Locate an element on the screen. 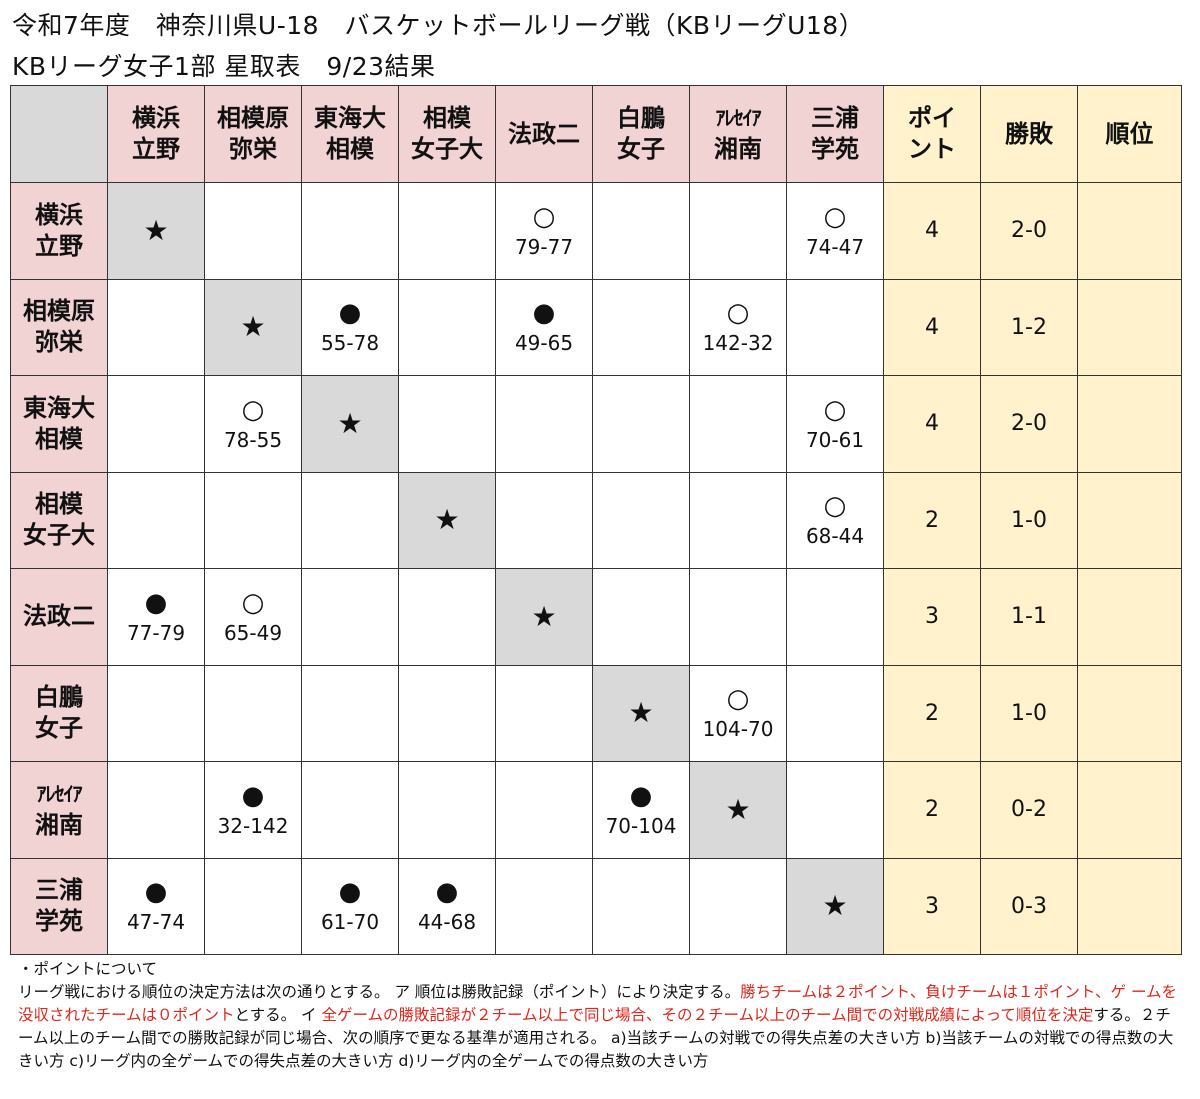  column-header-record: 勝敗 is located at coordinates (1029, 134).